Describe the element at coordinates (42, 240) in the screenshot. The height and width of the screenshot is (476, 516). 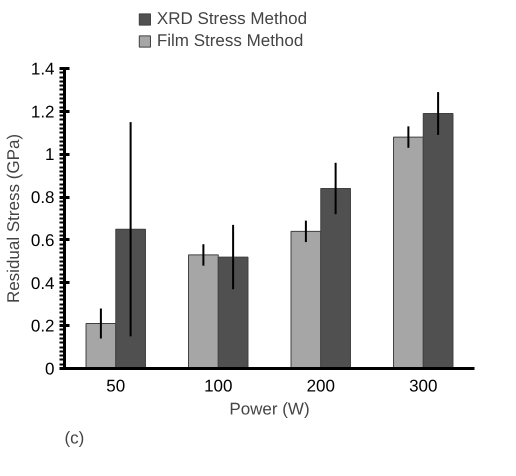
I see `y-tick-label: 0.6` at that location.